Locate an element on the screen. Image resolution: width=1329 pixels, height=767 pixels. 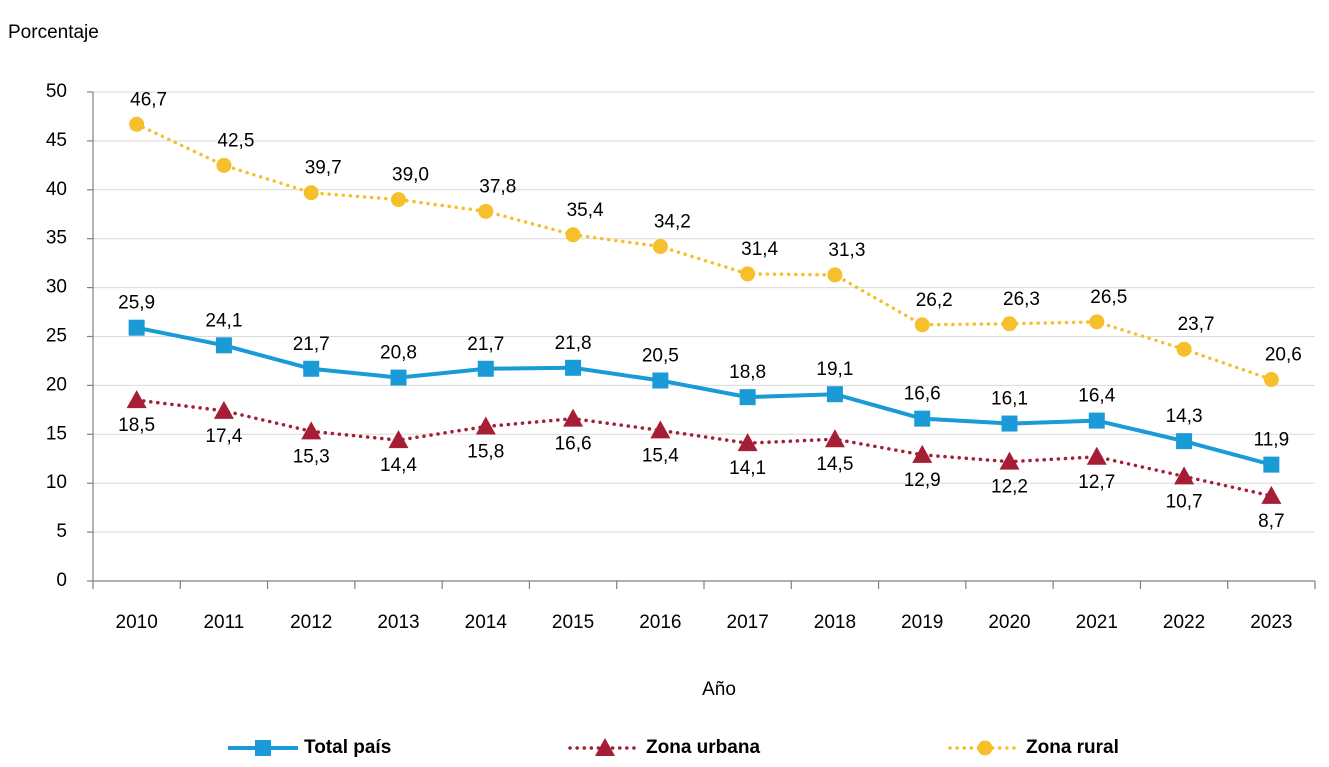
data-label: 23,7 is located at coordinates (1196, 324).